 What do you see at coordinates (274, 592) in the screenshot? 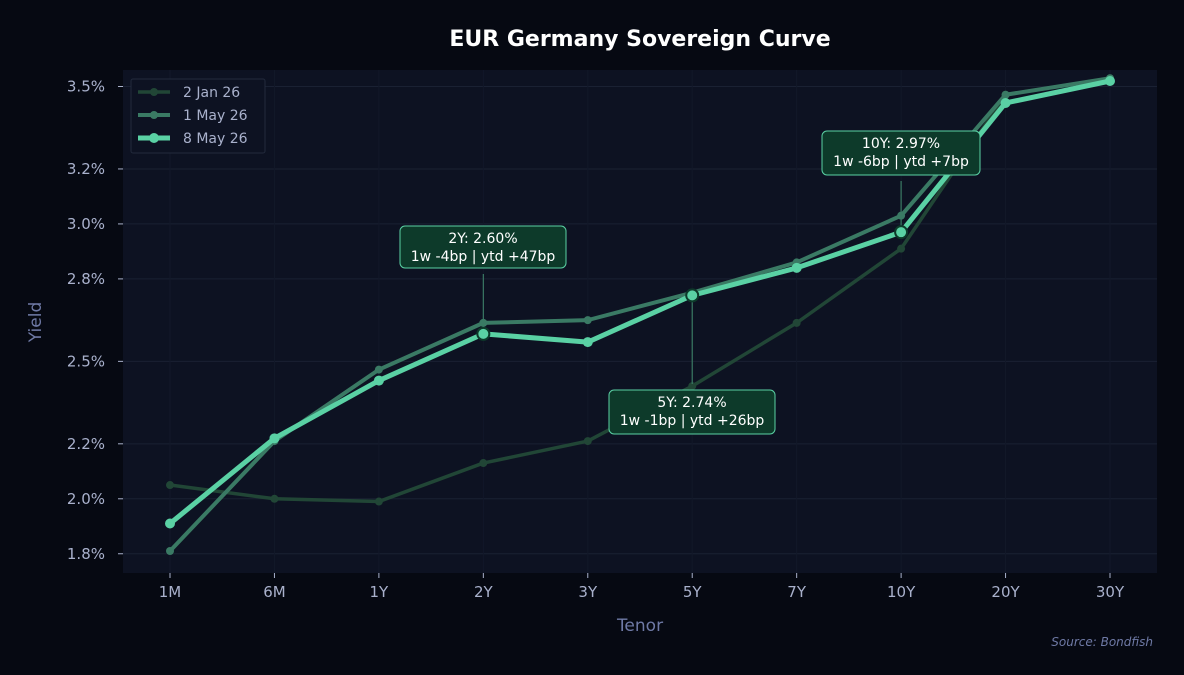
I see `x-tick-label: 6M` at bounding box center [274, 592].